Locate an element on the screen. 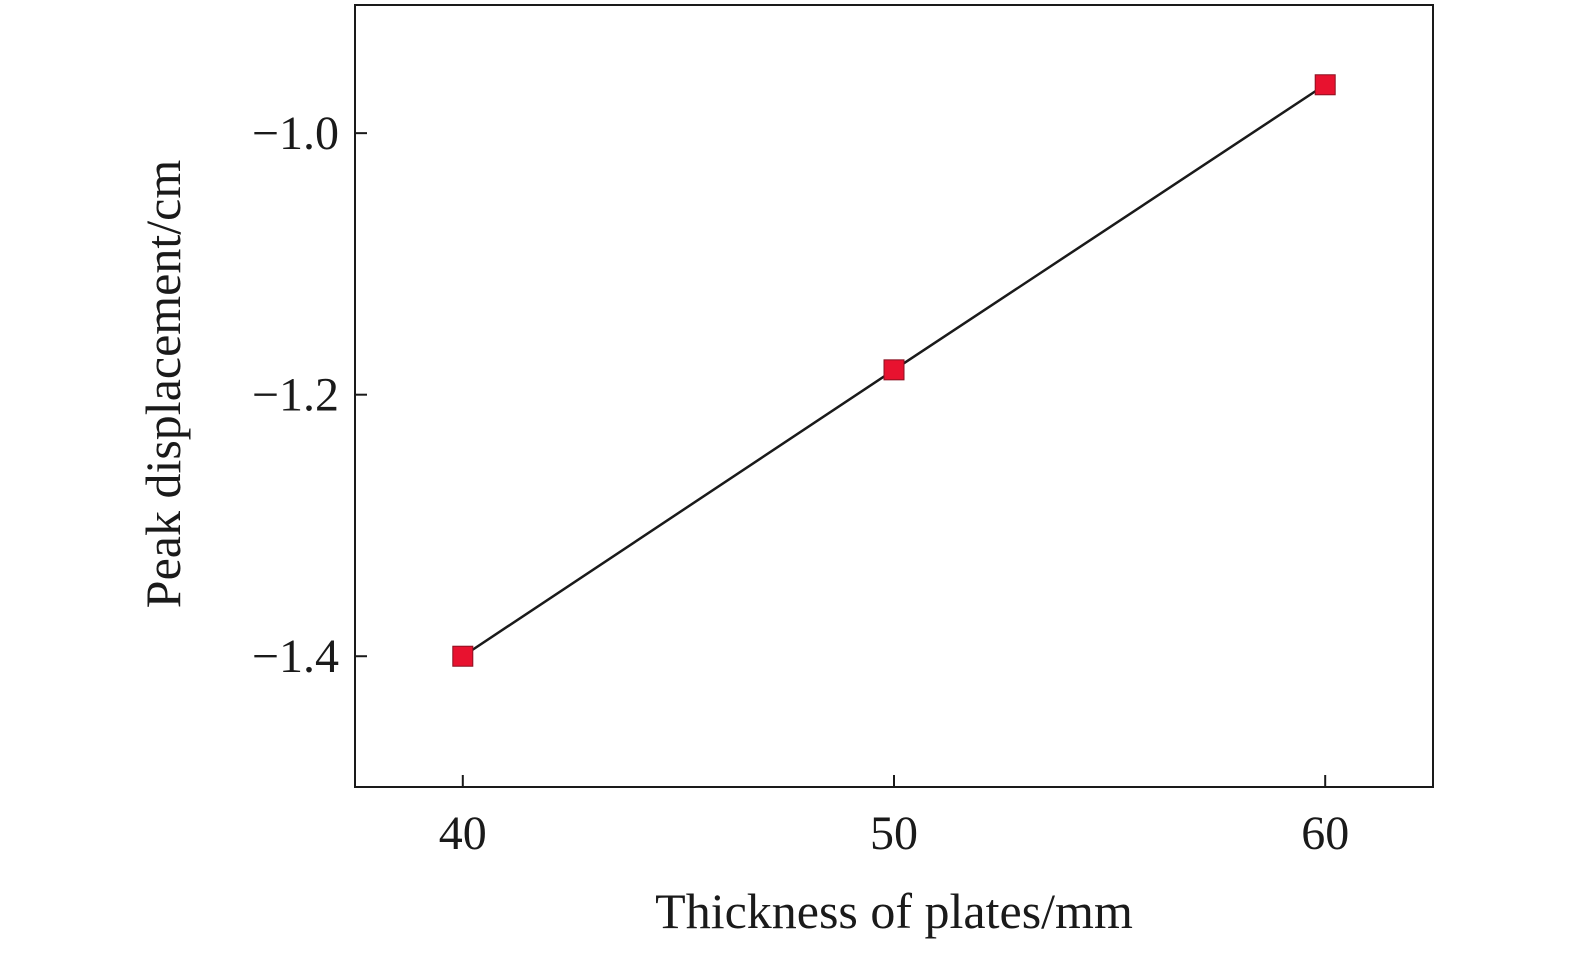 The height and width of the screenshot is (955, 1575). y-axis-title: Peak displacement/cm is located at coordinates (163, 384).